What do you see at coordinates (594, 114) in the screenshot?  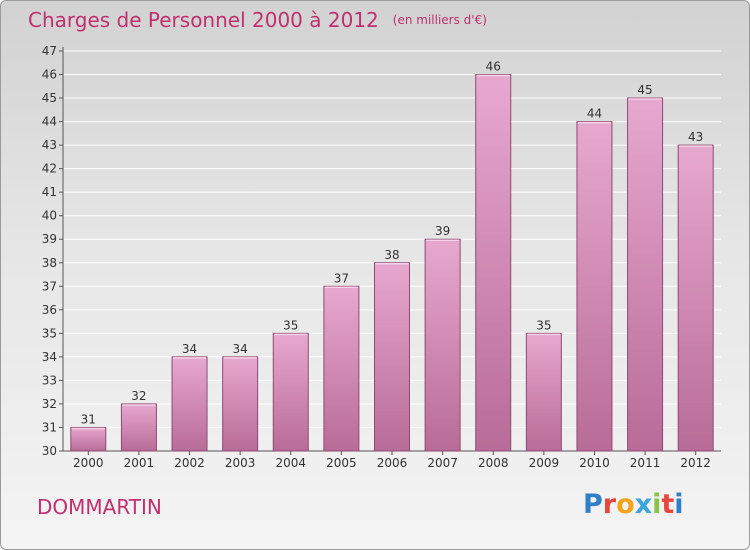 I see `data-label: 44` at bounding box center [594, 114].